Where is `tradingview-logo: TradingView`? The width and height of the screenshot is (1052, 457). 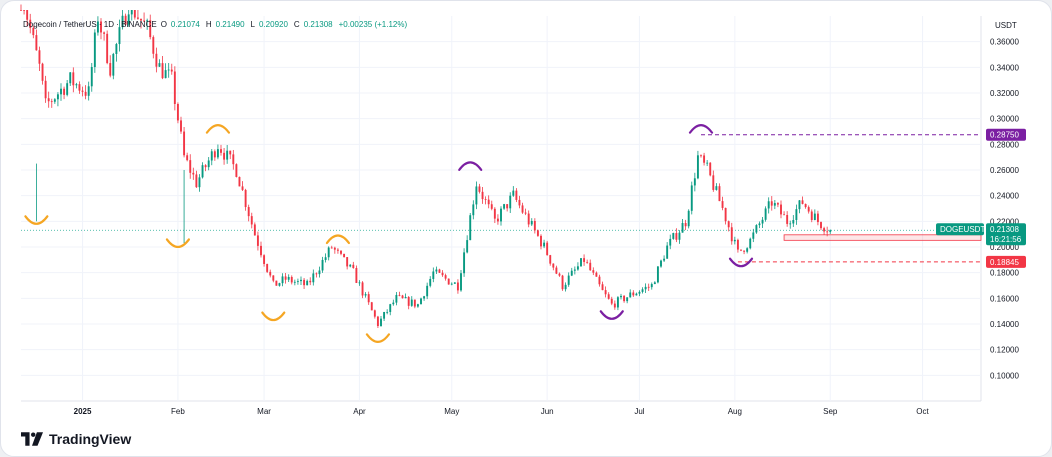 tradingview-logo: TradingView is located at coordinates (76, 439).